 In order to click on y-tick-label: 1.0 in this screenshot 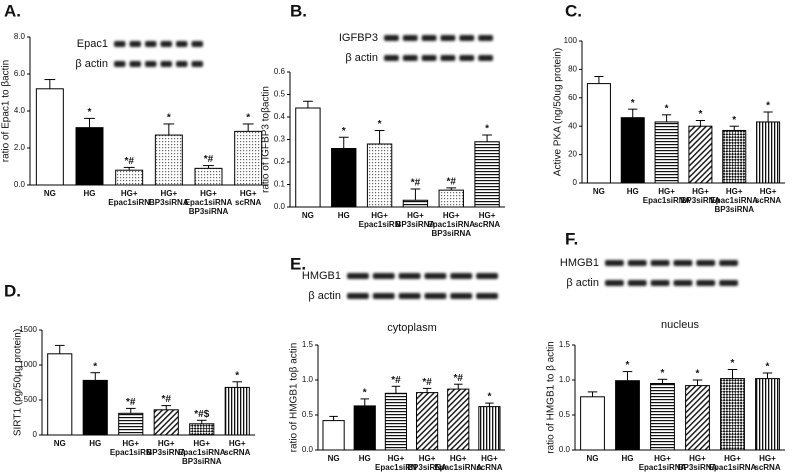, I will do `click(565, 379)`.